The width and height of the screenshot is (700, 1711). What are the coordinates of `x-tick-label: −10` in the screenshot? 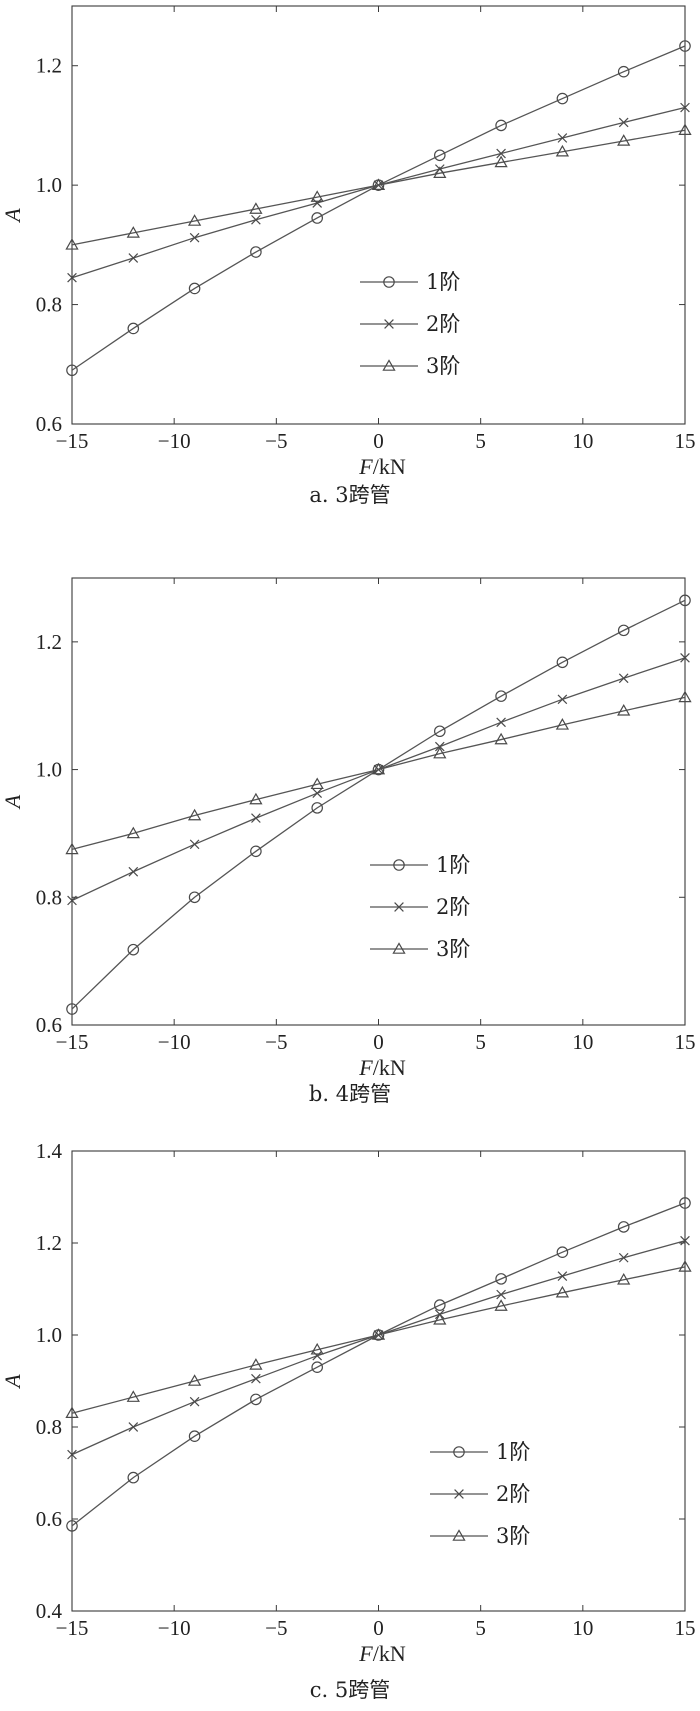 It's located at (174, 1042).